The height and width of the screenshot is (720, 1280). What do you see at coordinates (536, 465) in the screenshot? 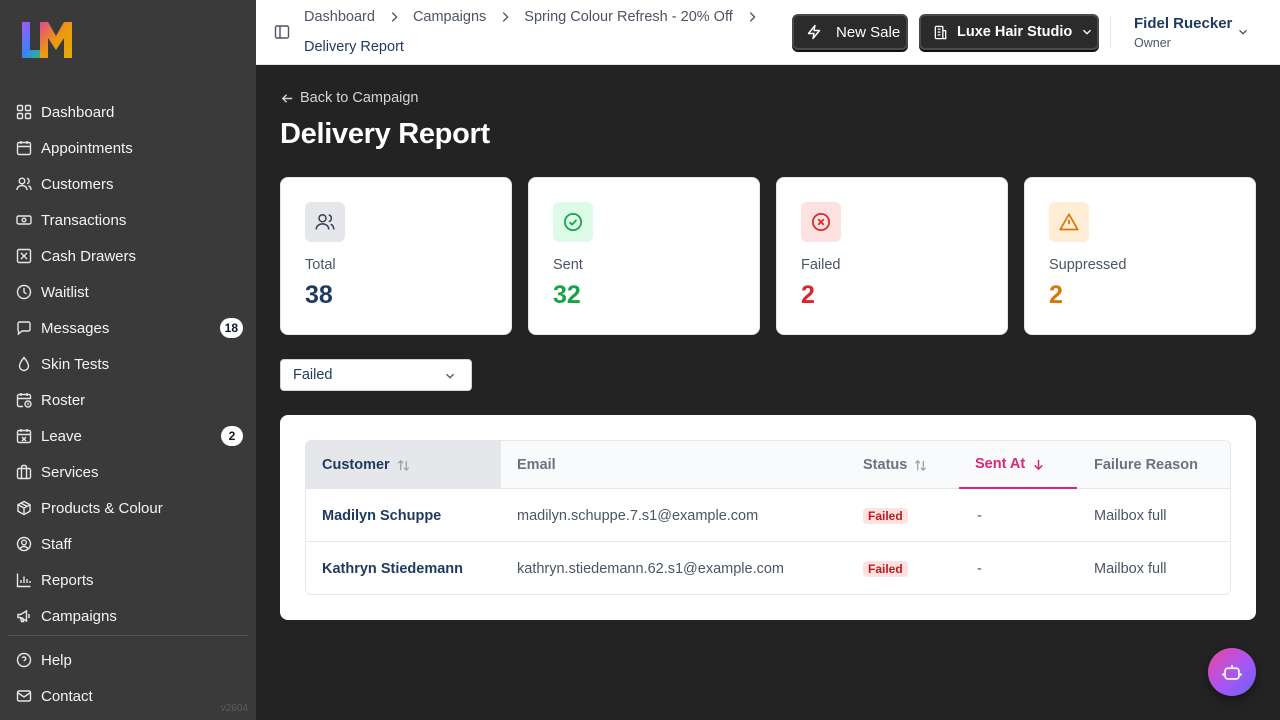
I see `column-label: Email` at bounding box center [536, 465].